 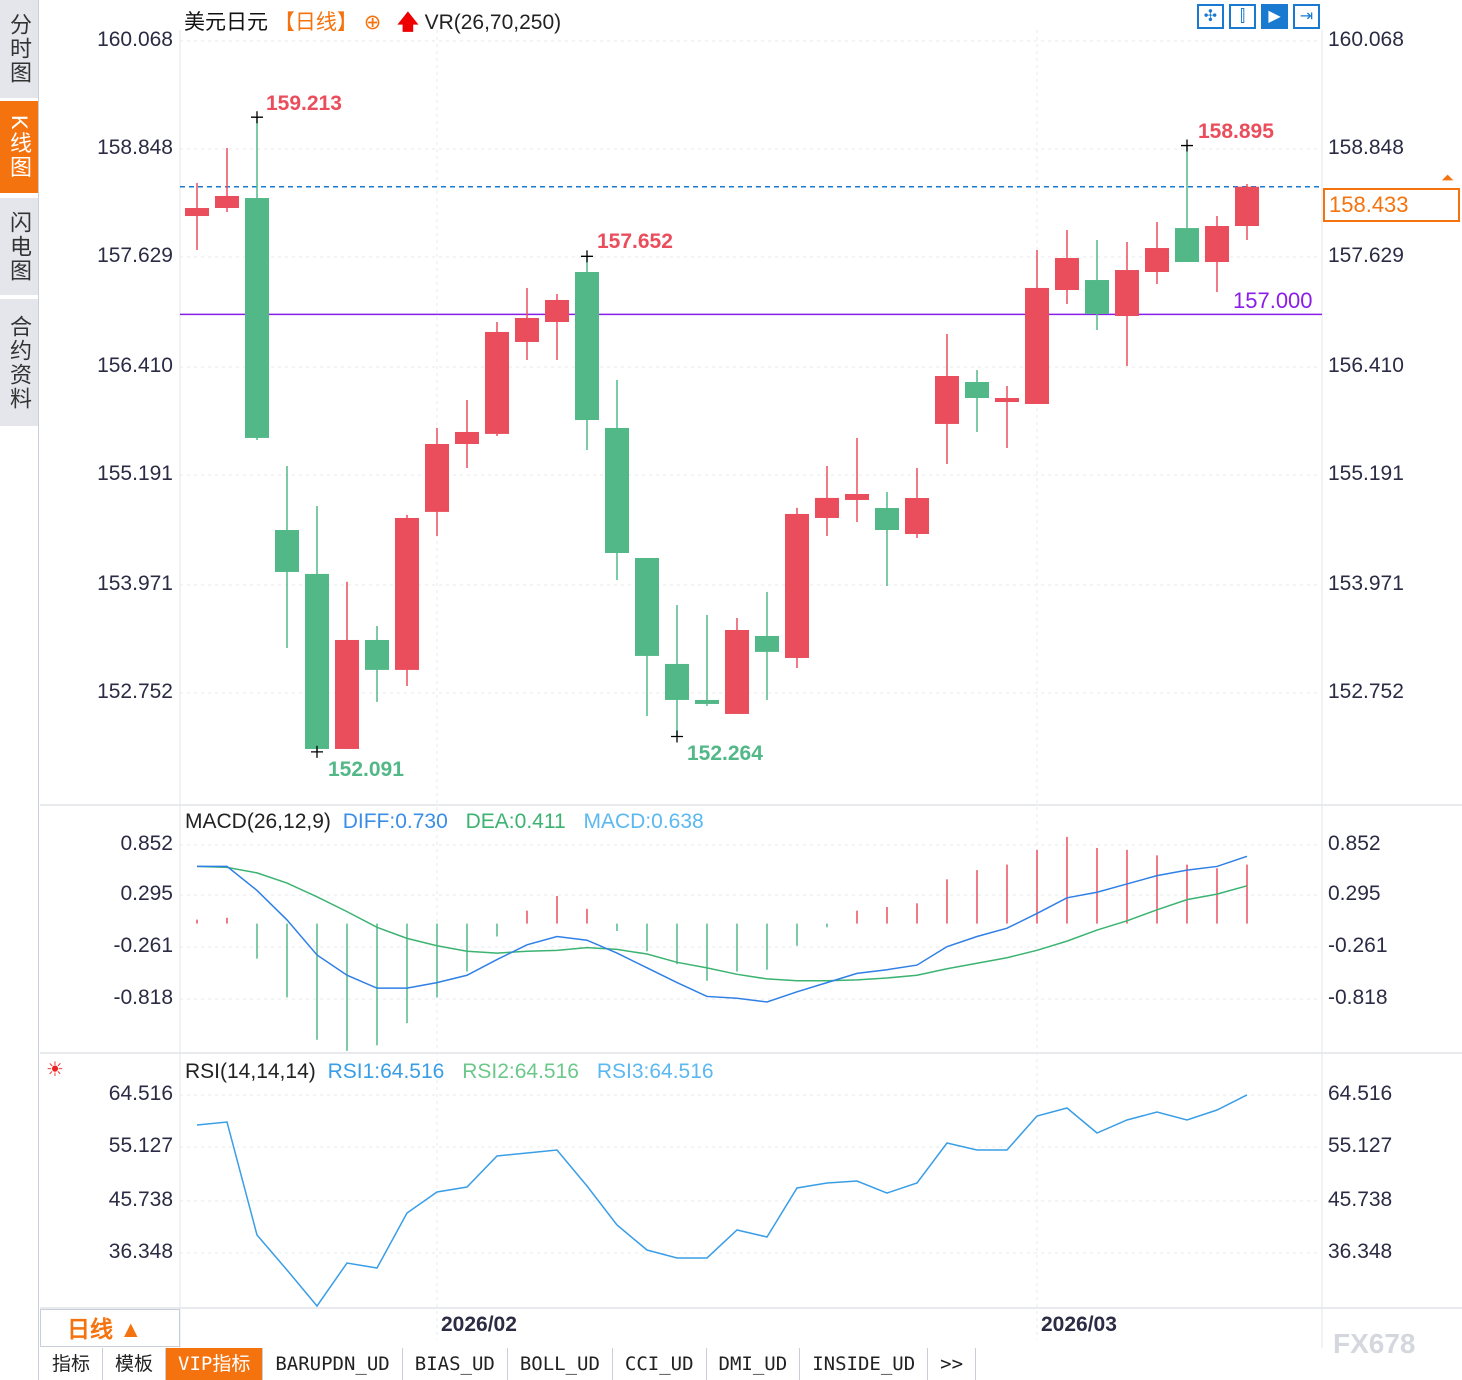 What do you see at coordinates (560, 1364) in the screenshot?
I see `indicator-tab: BOLL_UD` at bounding box center [560, 1364].